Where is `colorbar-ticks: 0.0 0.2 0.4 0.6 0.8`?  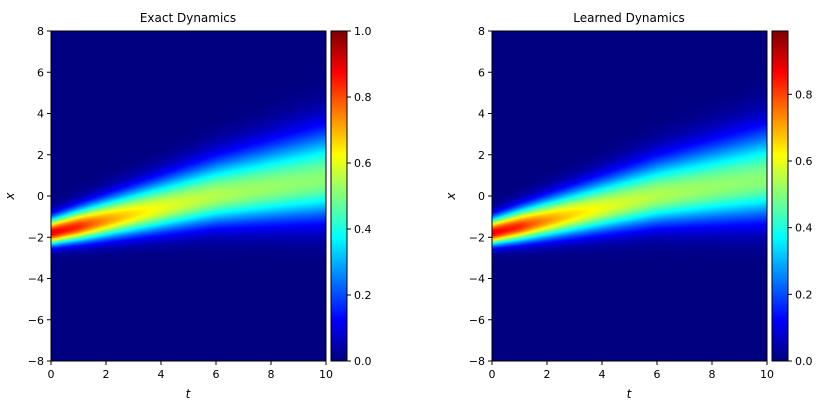
colorbar-ticks: 0.0 0.2 0.4 0.6 0.8 is located at coordinates (800, 228).